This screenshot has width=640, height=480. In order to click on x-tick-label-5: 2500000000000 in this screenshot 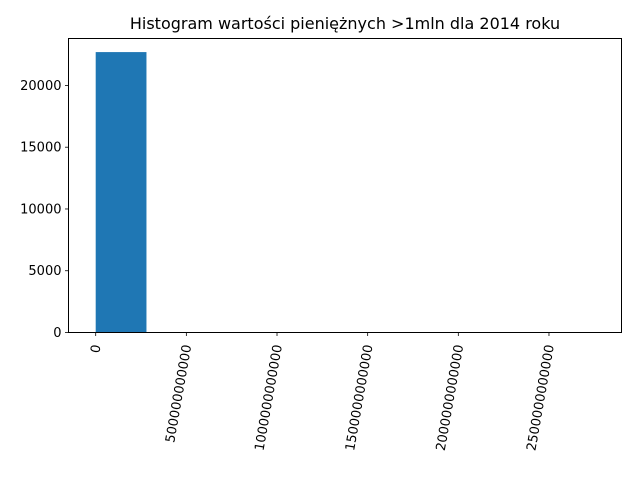, I will do `click(540, 398)`.